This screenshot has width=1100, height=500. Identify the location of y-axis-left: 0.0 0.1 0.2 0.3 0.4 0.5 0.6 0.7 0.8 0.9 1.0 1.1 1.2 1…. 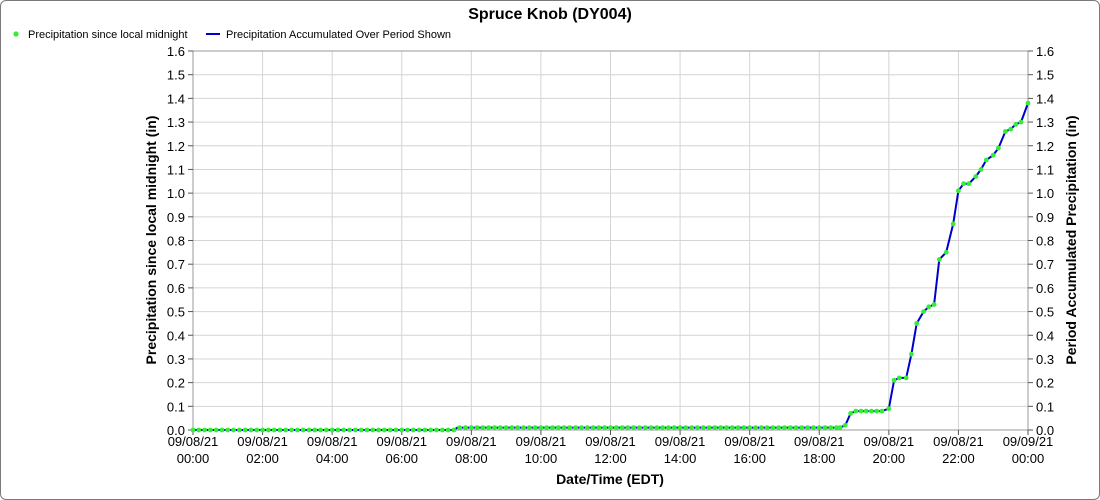
(180, 241).